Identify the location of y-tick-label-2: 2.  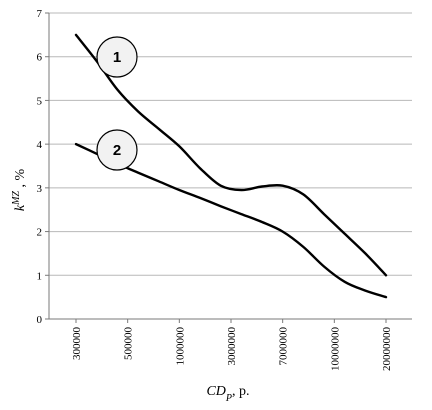
(40, 233).